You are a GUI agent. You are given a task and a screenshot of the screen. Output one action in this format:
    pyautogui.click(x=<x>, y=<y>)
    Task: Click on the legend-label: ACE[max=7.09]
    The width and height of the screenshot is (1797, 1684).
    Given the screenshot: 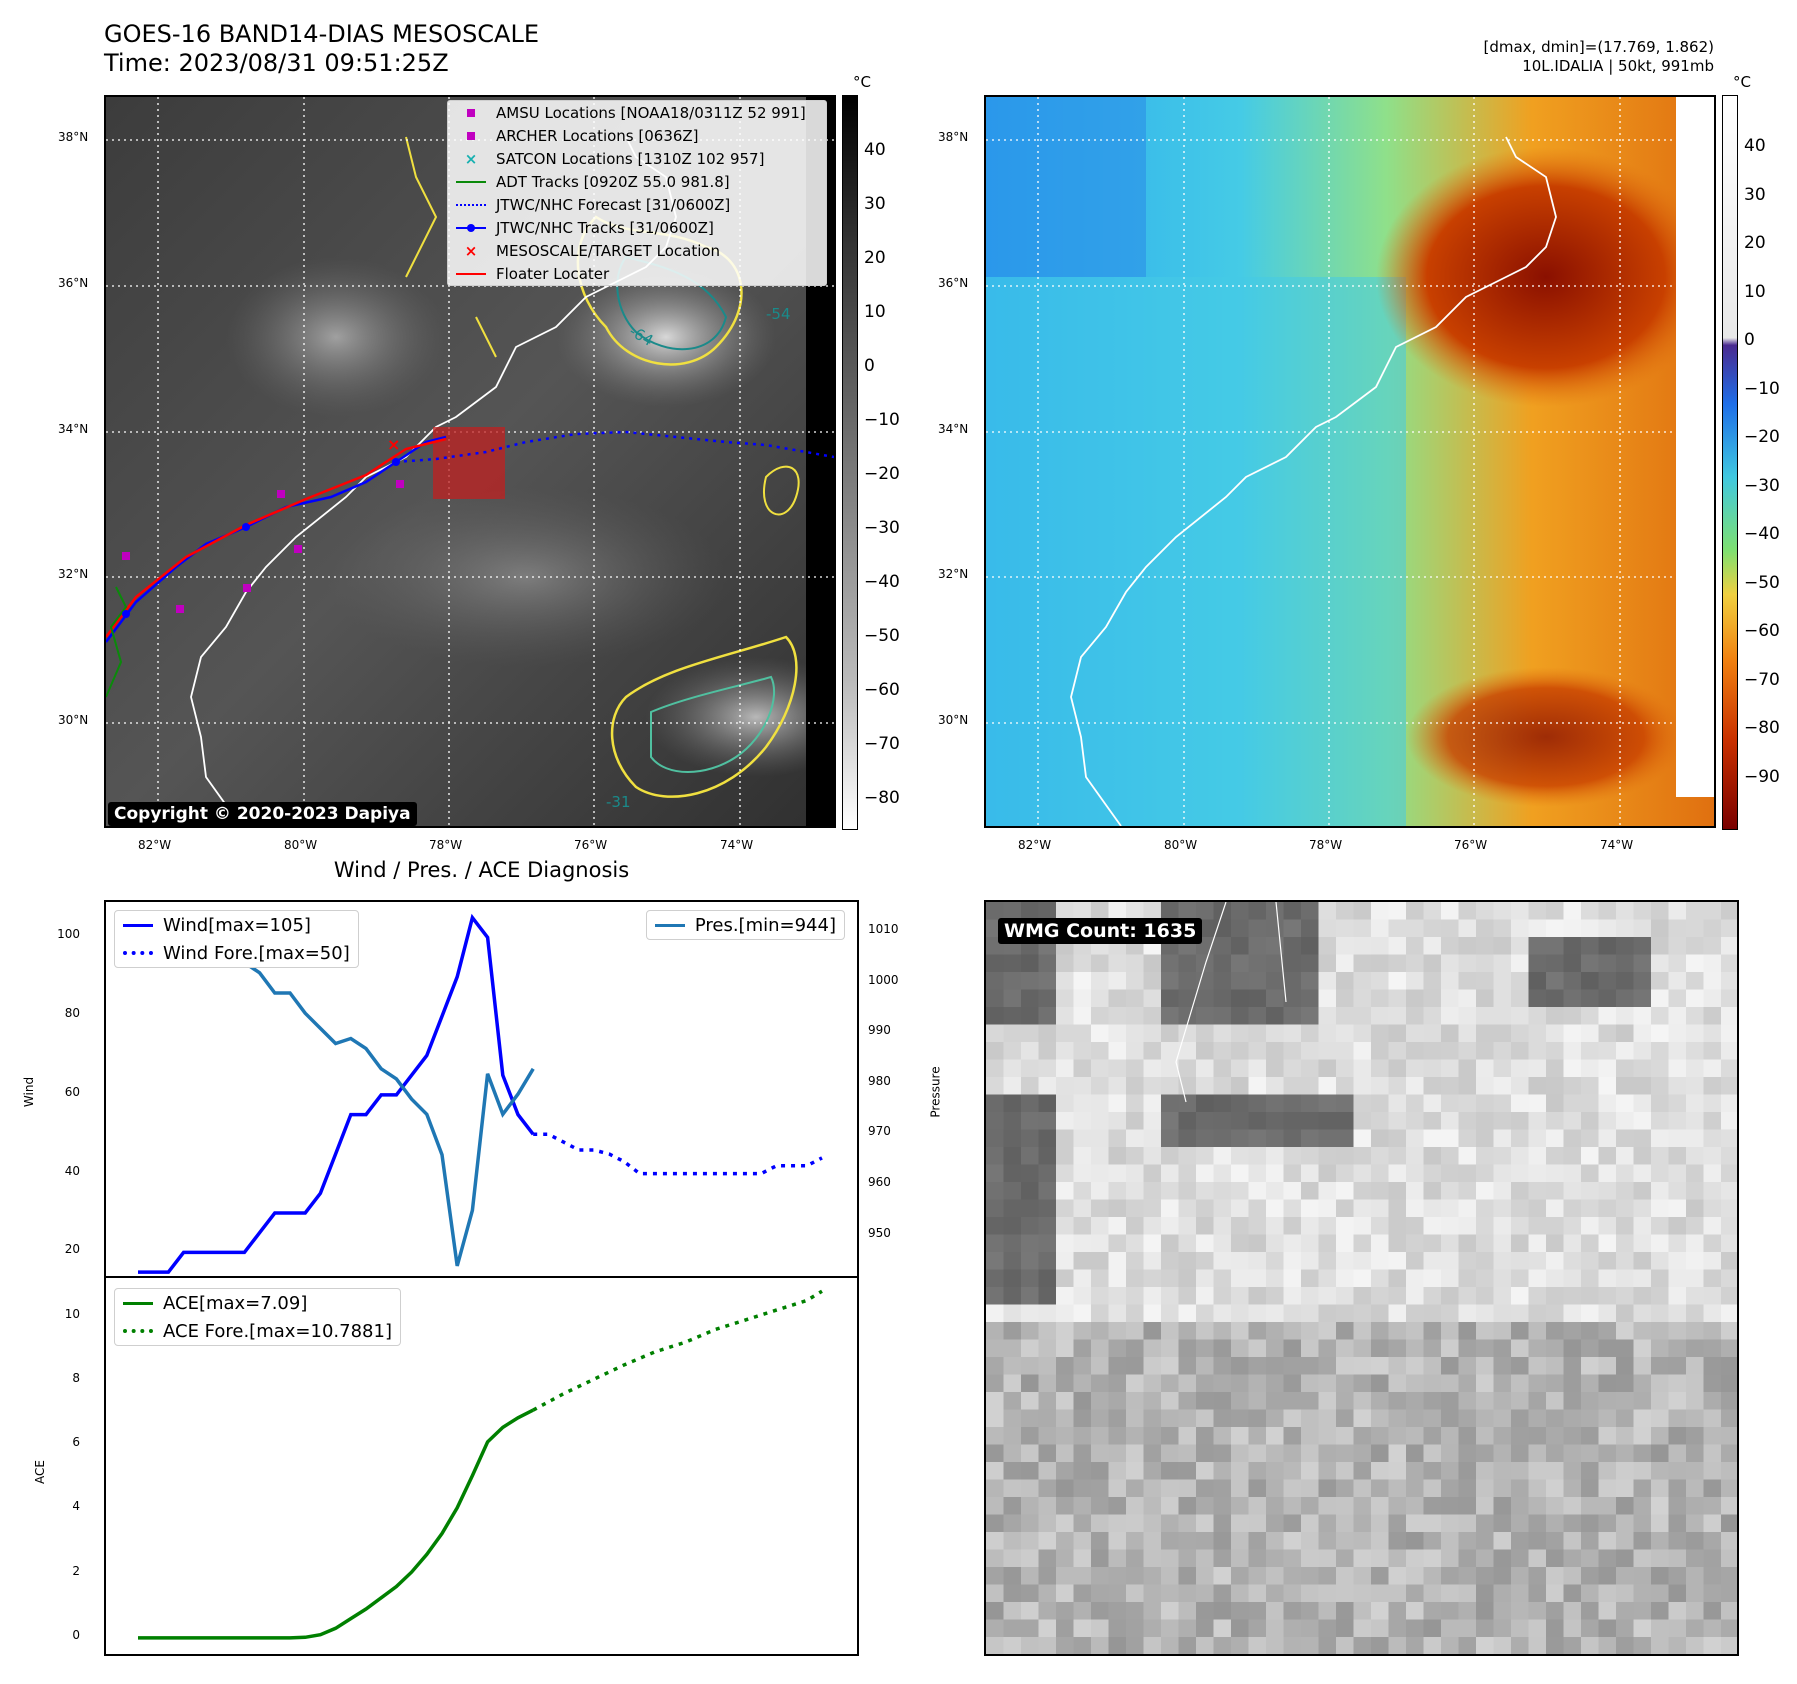 What is the action you would take?
    pyautogui.click(x=235, y=1303)
    